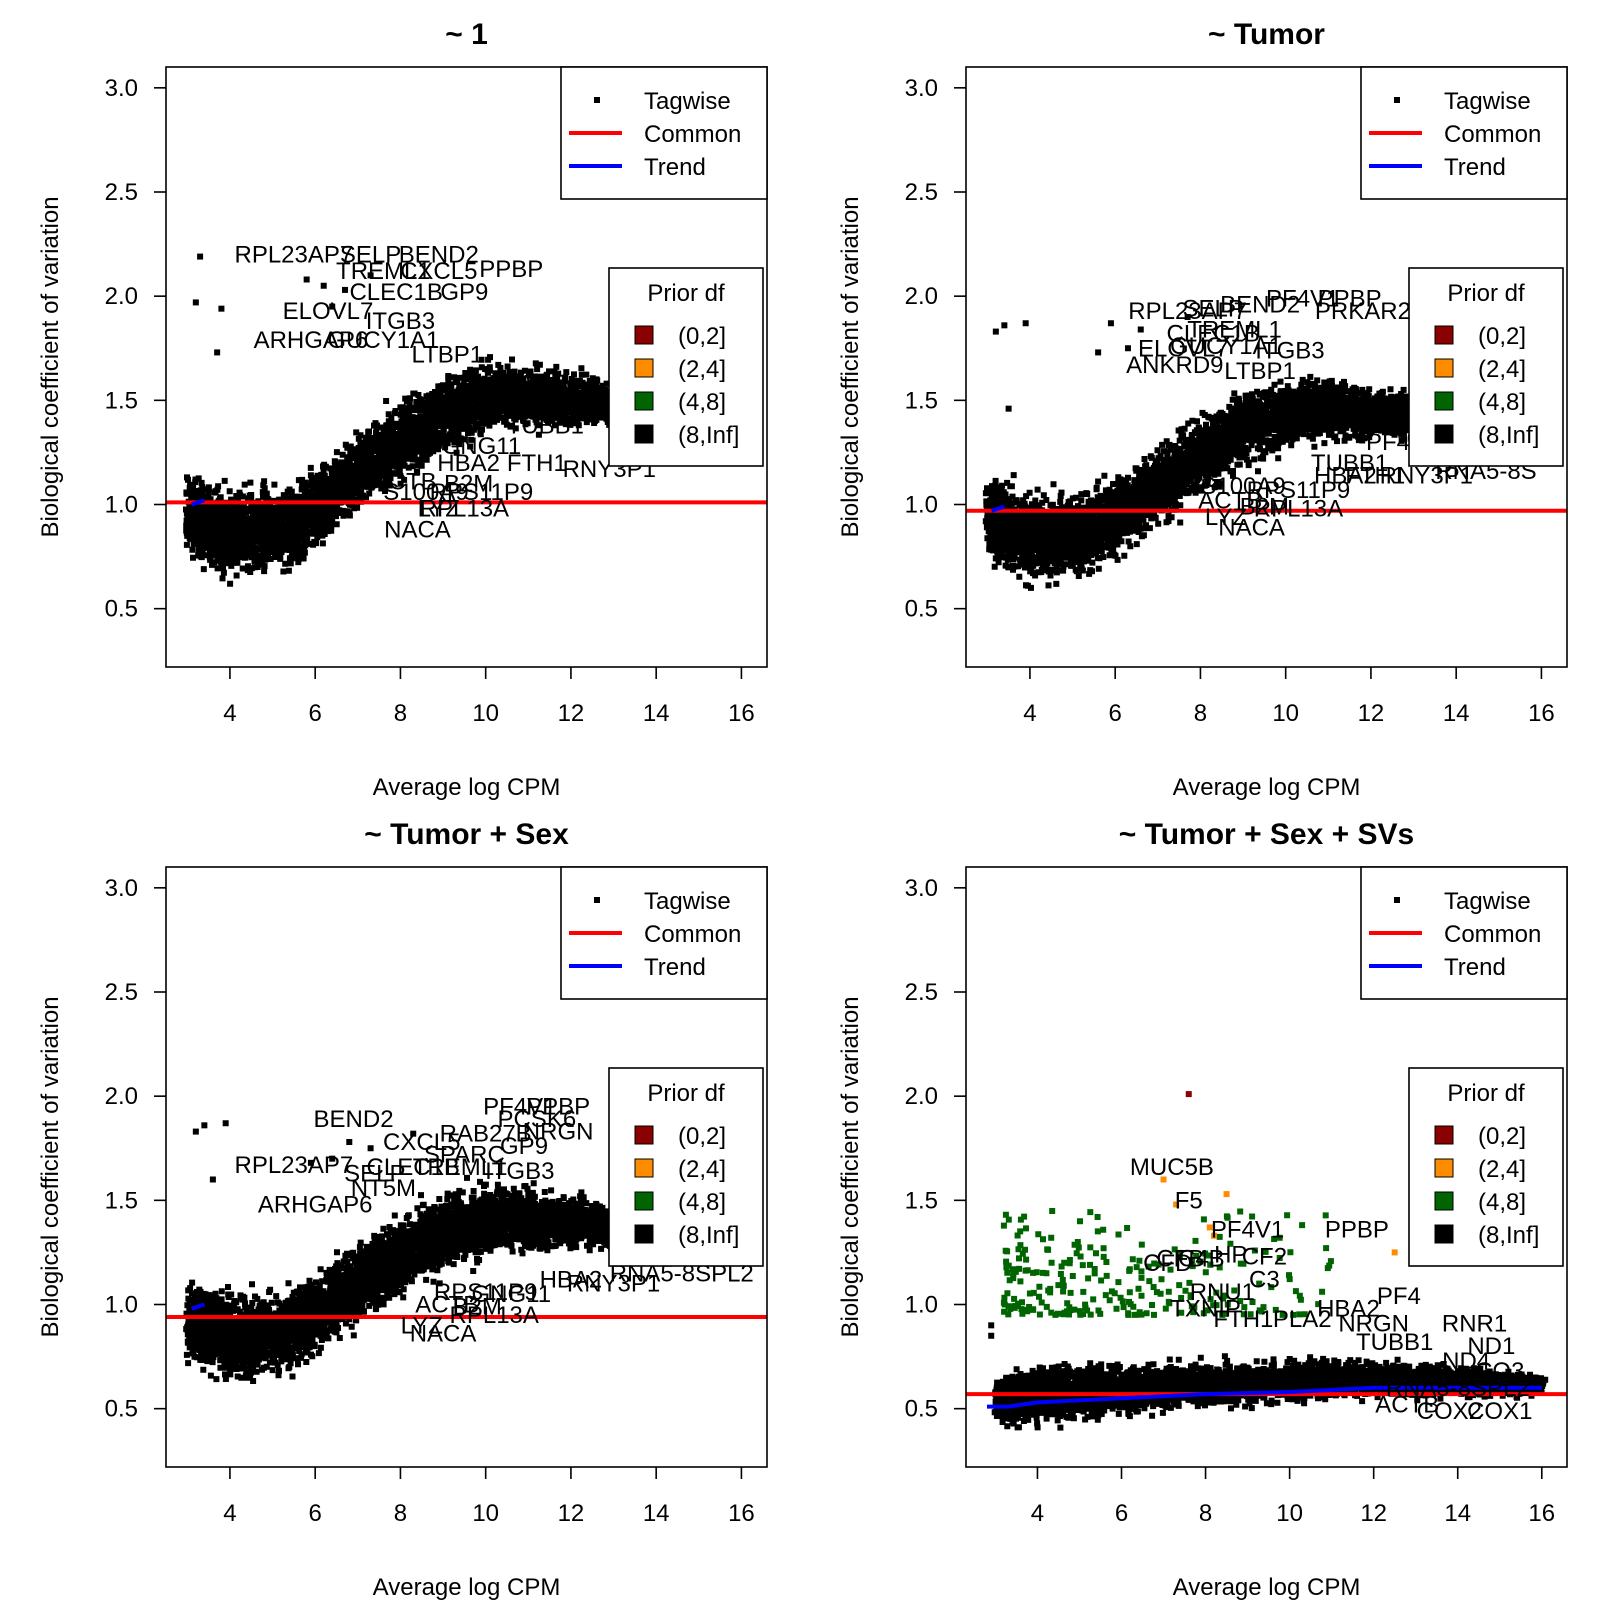 Image resolution: width=1600 pixels, height=1600 pixels. I want to click on tagwise-points, so click(427, 1252).